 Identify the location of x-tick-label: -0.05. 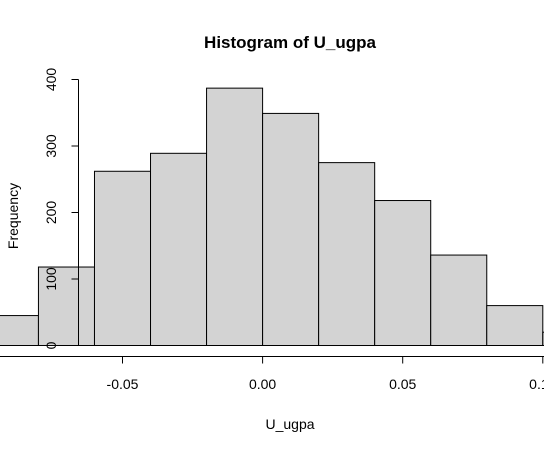
(123, 384).